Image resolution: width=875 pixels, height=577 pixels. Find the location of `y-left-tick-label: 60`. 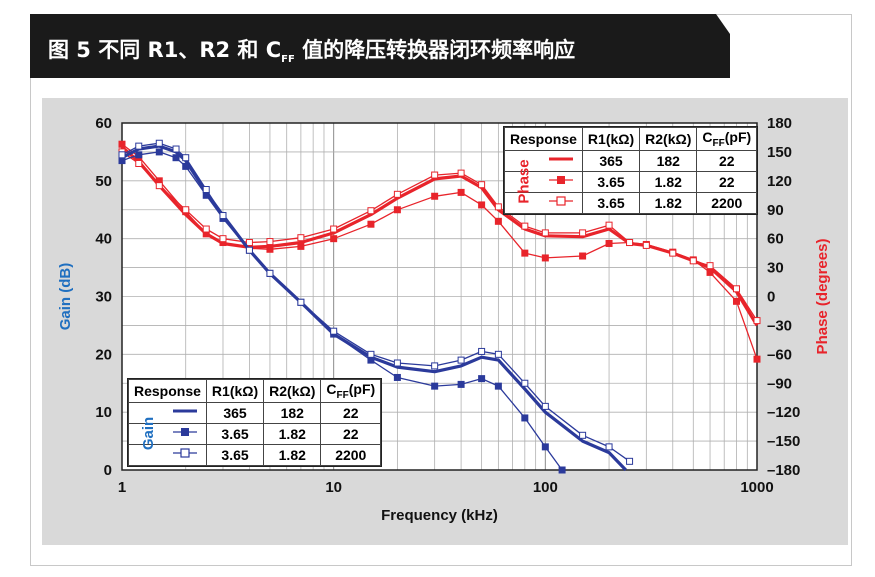

y-left-tick-label: 60 is located at coordinates (103, 123).